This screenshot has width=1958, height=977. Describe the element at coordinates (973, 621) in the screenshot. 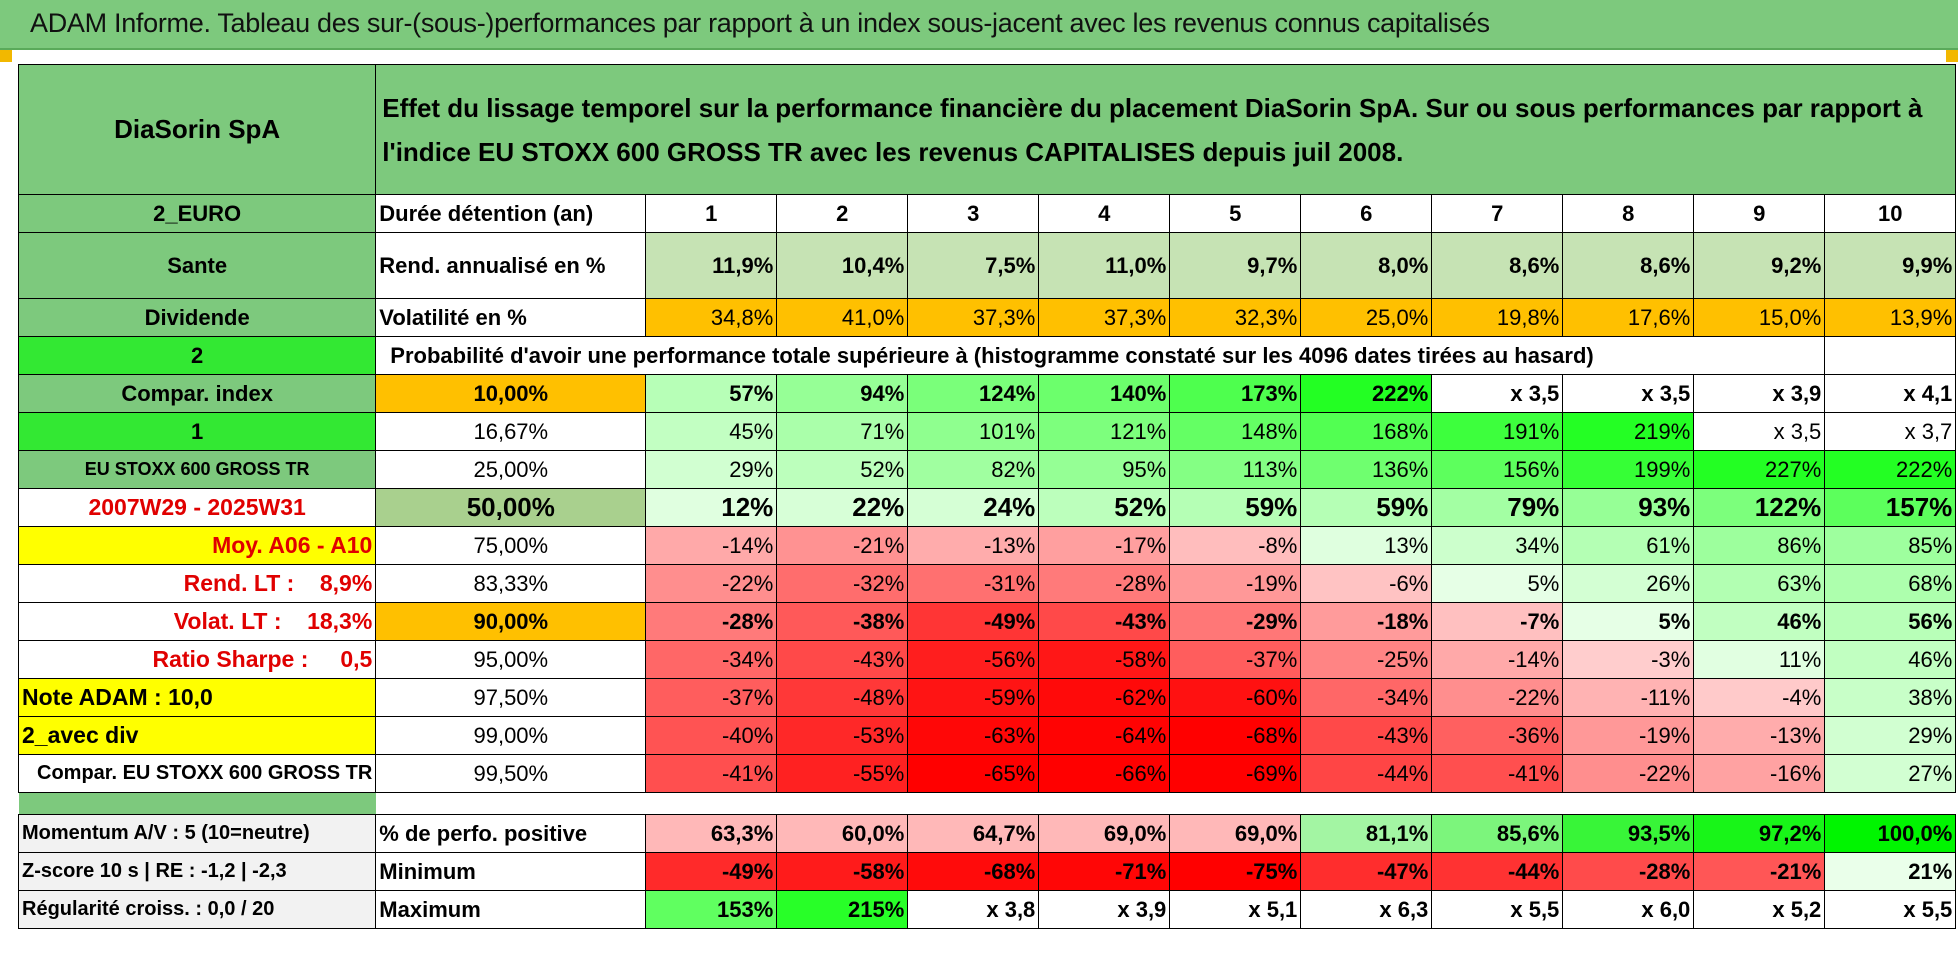

I see `prob-value-cell: -49%` at that location.